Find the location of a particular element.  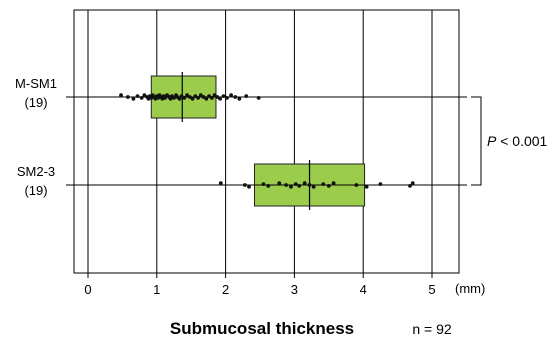

category-name: SM2-3 is located at coordinates (36, 171).